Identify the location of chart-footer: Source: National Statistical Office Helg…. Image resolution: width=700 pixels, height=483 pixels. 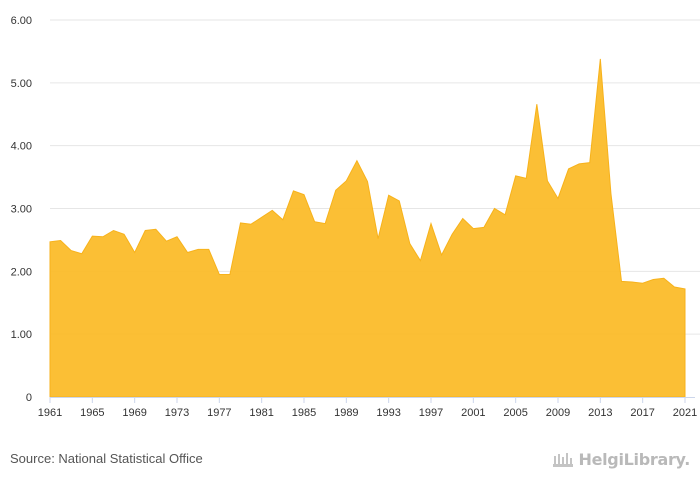
(350, 461).